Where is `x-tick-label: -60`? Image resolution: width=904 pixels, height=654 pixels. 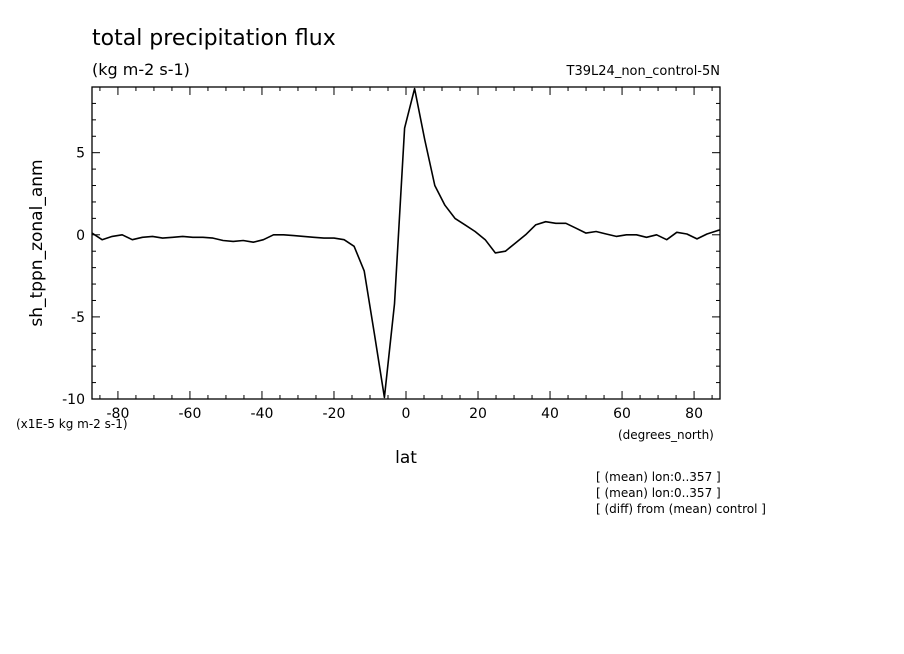
x-tick-label: -60 is located at coordinates (190, 414).